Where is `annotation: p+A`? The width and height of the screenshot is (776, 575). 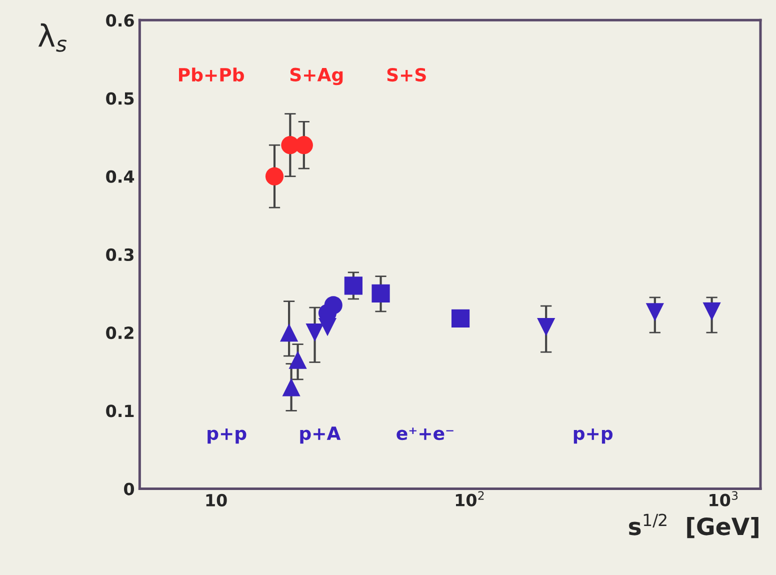 annotation: p+A is located at coordinates (320, 435).